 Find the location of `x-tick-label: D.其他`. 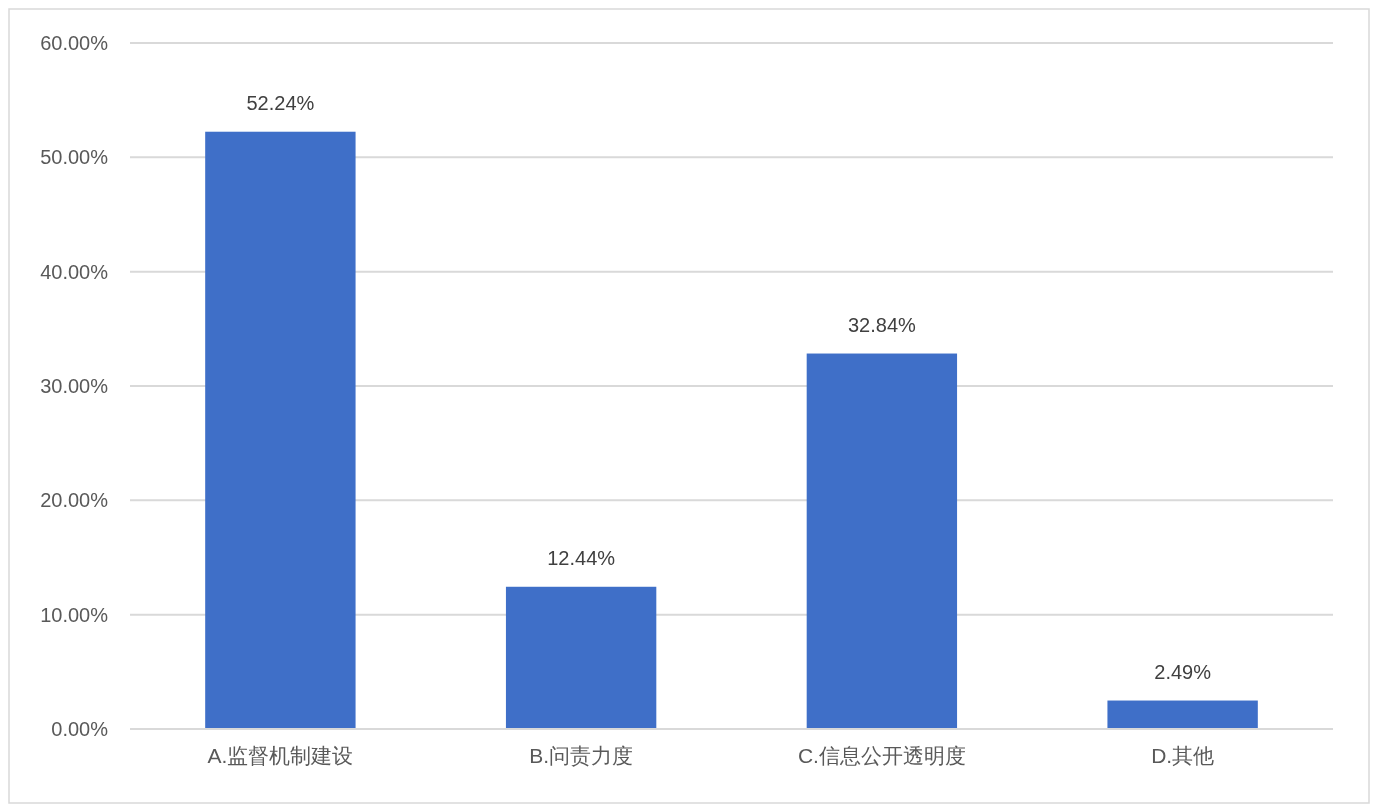

x-tick-label: D.其他 is located at coordinates (1183, 755).